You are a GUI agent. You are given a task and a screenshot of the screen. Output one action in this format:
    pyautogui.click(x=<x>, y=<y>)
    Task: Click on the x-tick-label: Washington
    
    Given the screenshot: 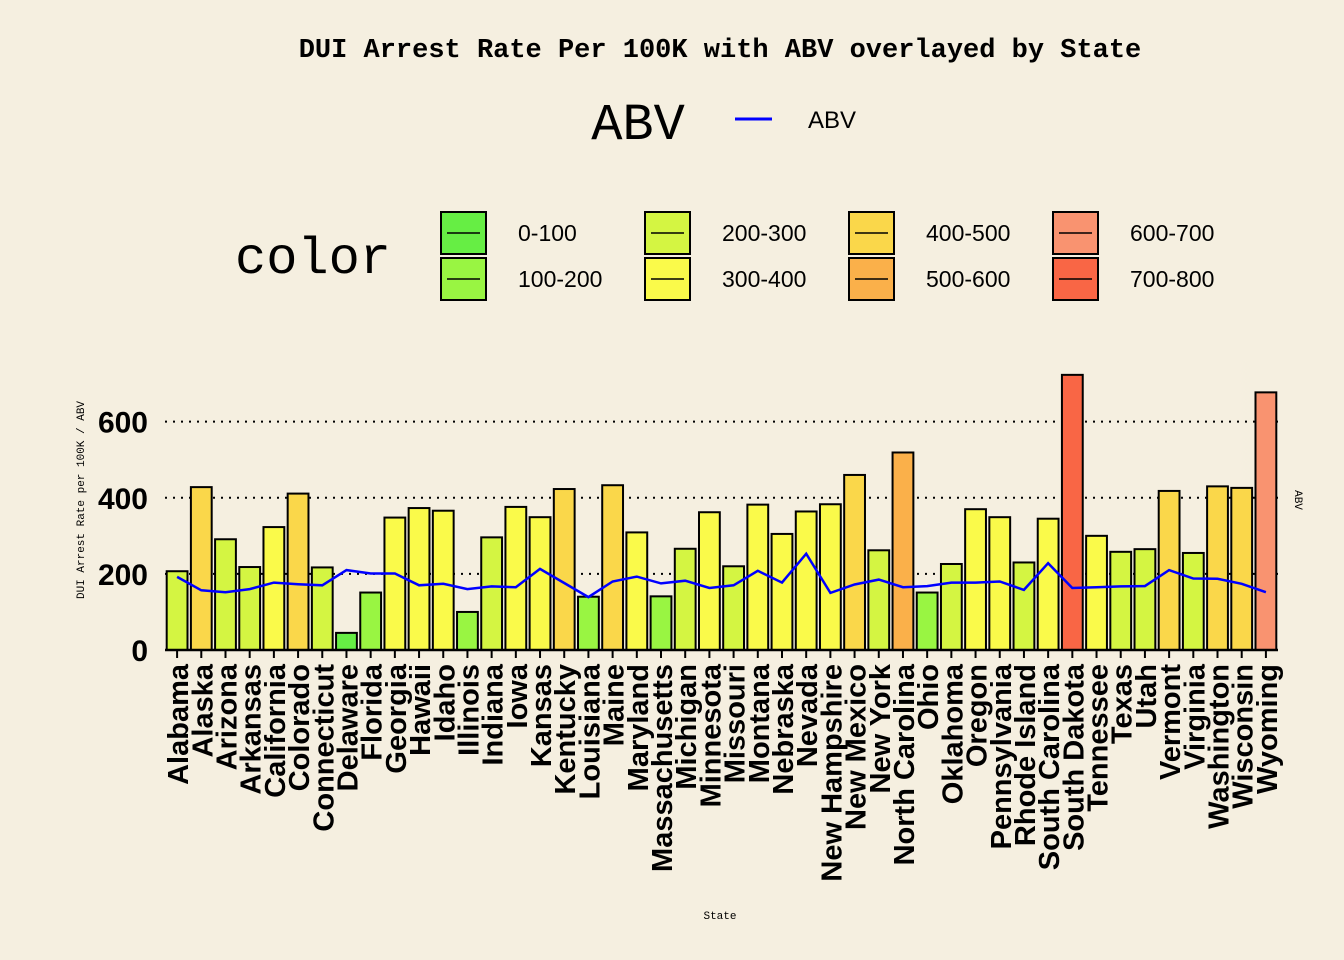 What is the action you would take?
    pyautogui.click(x=1220, y=746)
    